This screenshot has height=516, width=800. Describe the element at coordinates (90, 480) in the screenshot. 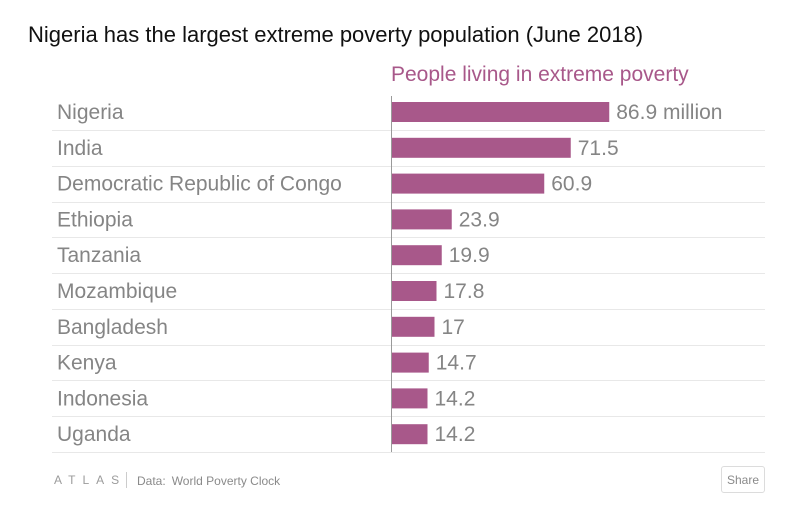

I see `atlas-logo: ATLAS` at that location.